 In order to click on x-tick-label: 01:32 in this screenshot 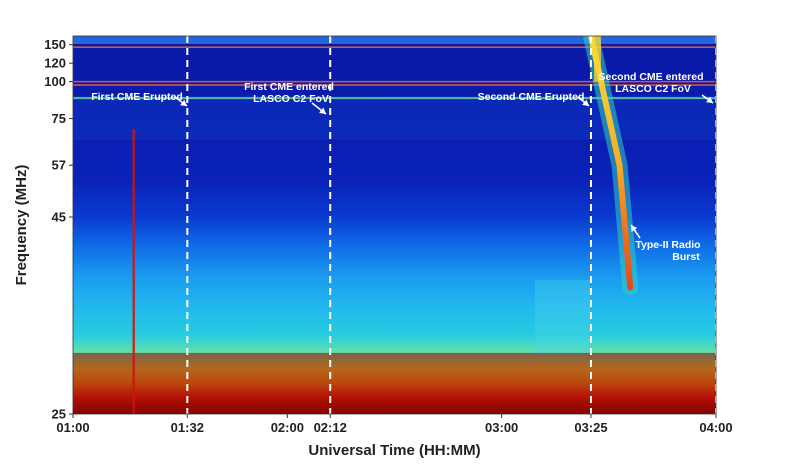, I will do `click(187, 427)`.